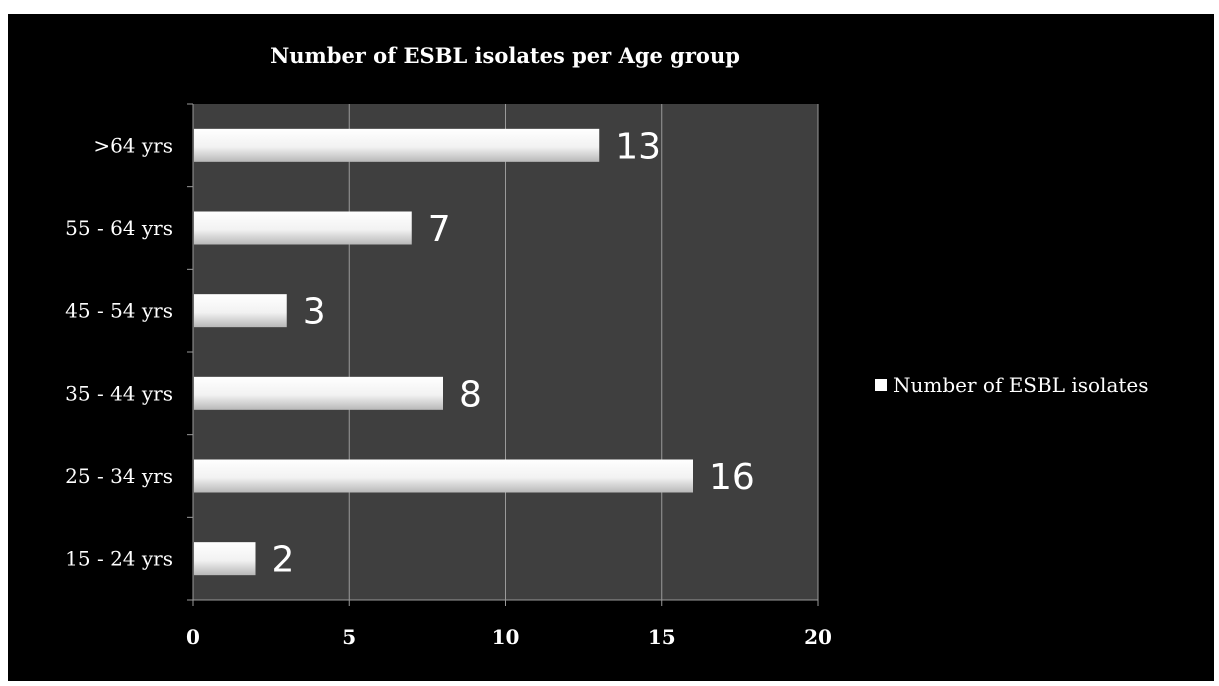 The width and height of the screenshot is (1219, 686). I want to click on data-label: 8, so click(470, 394).